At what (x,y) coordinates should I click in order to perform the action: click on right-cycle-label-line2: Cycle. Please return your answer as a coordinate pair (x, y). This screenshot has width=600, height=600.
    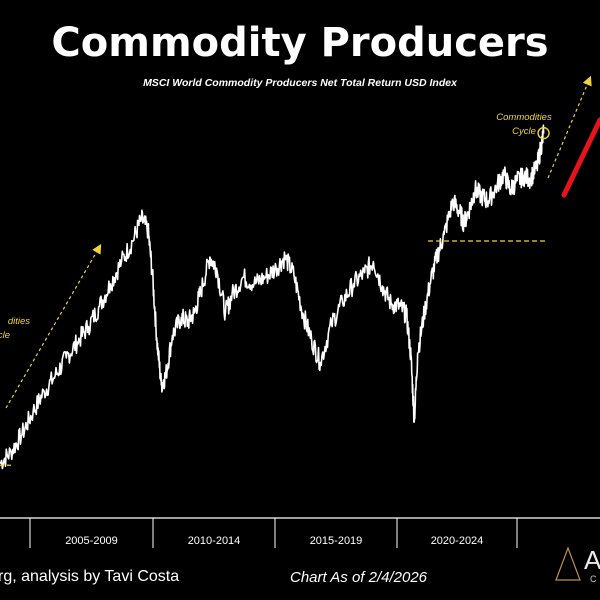
    Looking at the image, I should click on (524, 131).